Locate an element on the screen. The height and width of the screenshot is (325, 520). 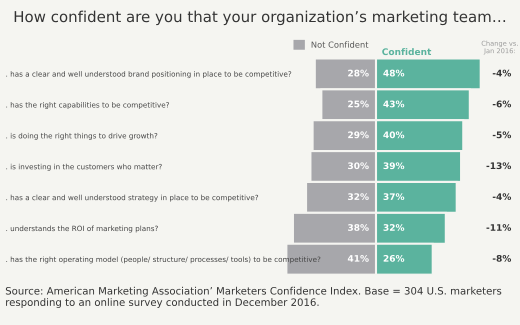
data-label: 28% is located at coordinates (358, 73).